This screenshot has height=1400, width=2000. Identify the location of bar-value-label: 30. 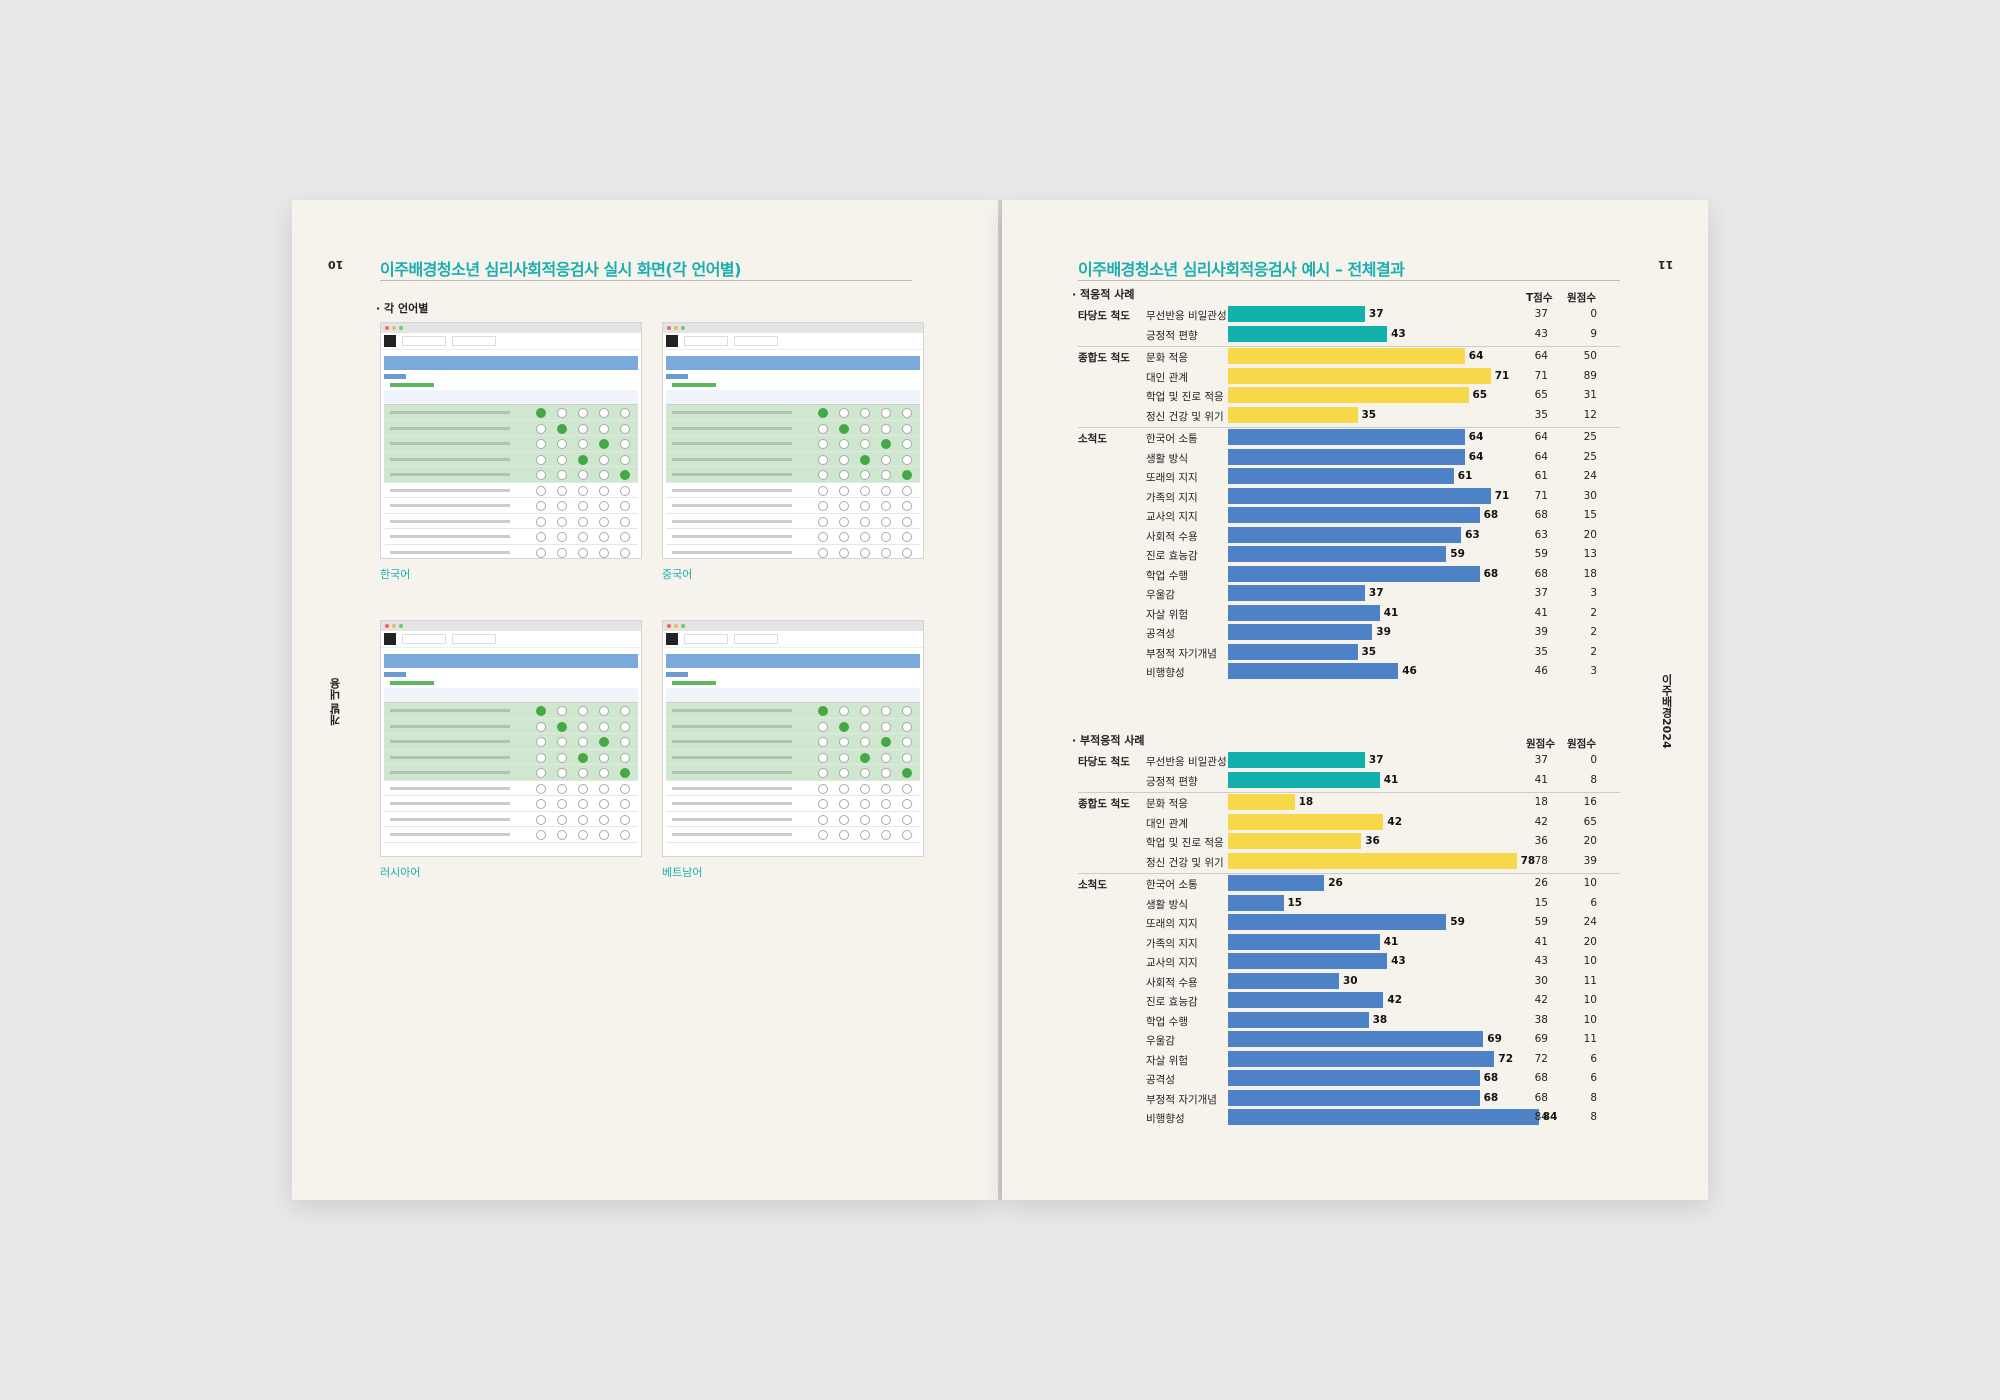
(1350, 980).